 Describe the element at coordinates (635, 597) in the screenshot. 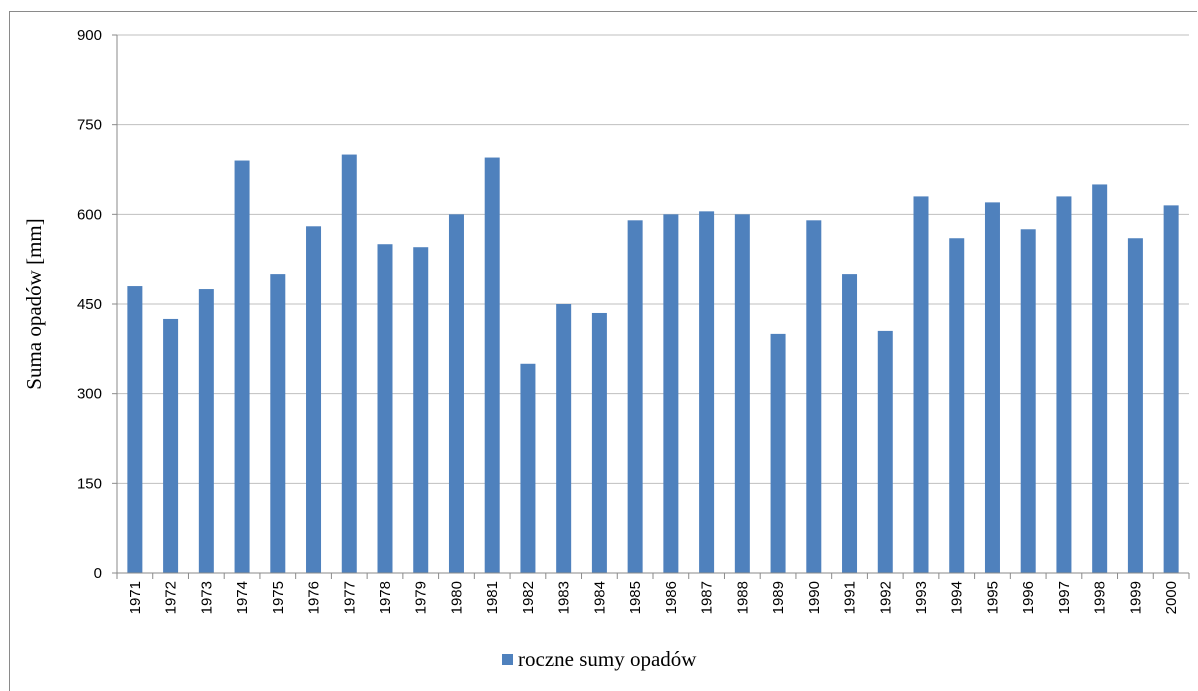

I see `x-tick-label-1985: 1985` at that location.